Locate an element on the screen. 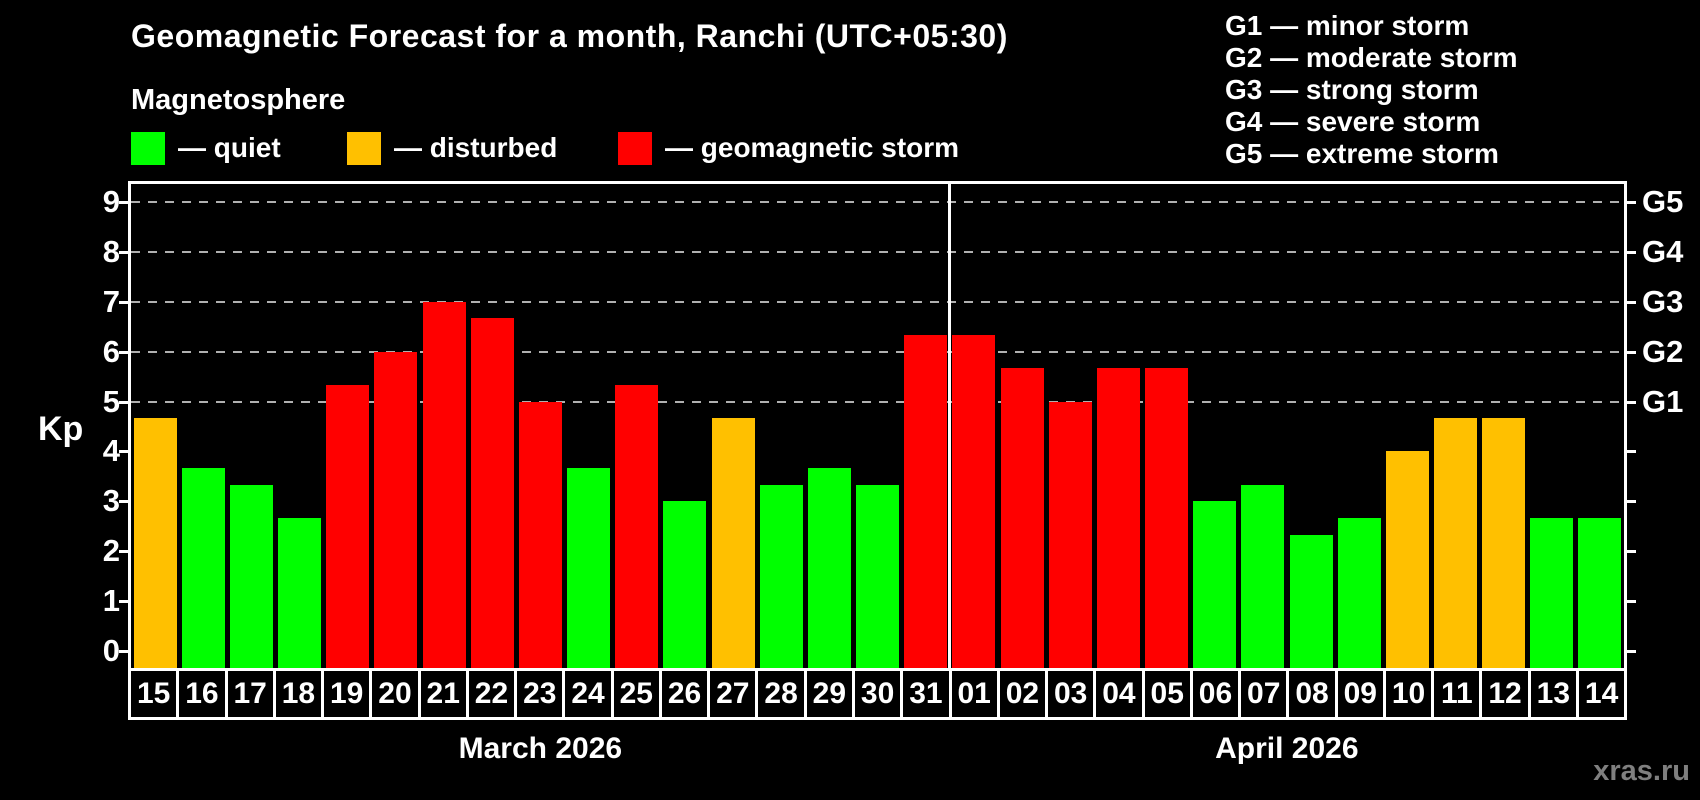 Image resolution: width=1700 pixels, height=800 pixels. gridline-kp5 is located at coordinates (877, 401).